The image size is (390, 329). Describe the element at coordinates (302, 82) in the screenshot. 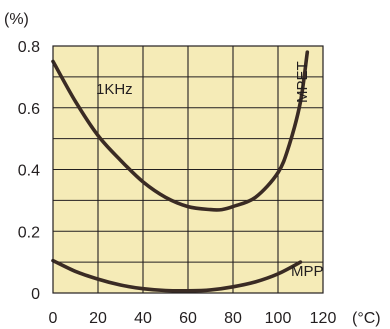

I see `series-label-mpet: MPET` at that location.